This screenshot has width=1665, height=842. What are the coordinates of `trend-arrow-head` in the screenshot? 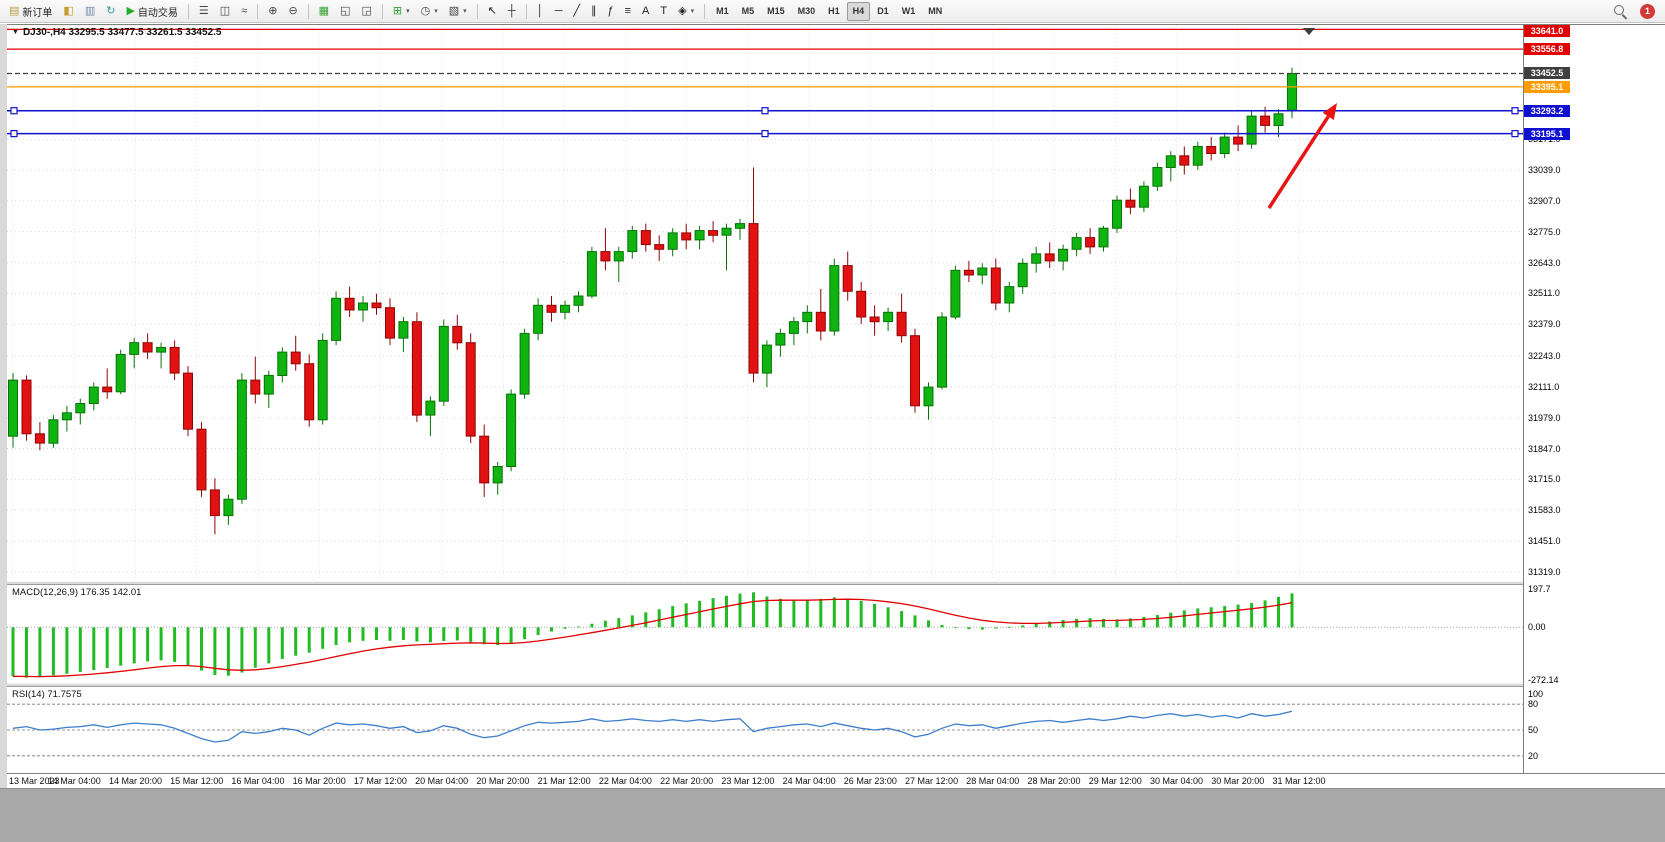 It's located at (1329, 111).